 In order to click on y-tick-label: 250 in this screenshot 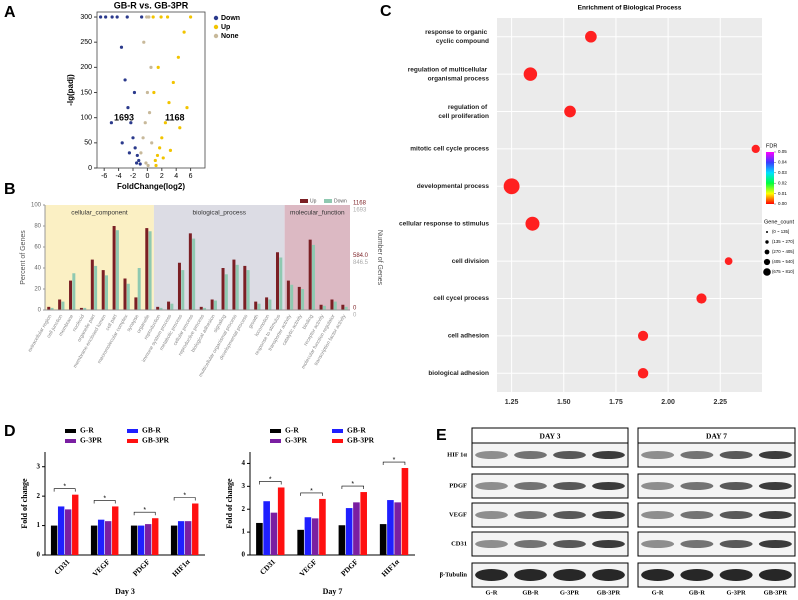, I will do `click(86, 42)`.